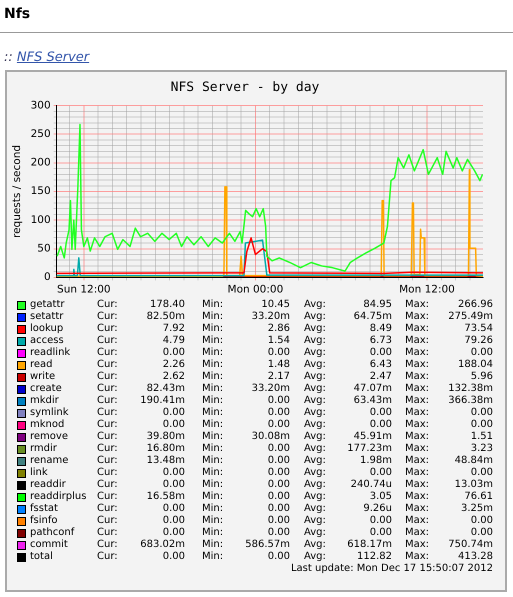 This screenshot has height=597, width=513. I want to click on text: Min: 2.86, so click(246, 328).